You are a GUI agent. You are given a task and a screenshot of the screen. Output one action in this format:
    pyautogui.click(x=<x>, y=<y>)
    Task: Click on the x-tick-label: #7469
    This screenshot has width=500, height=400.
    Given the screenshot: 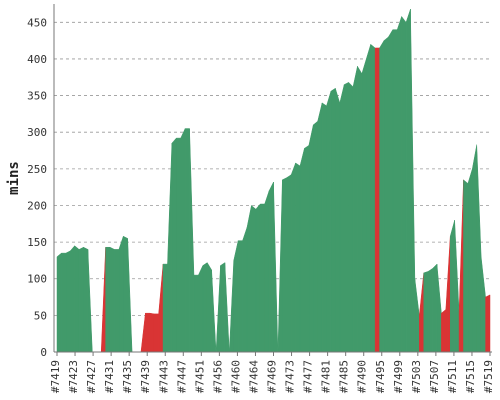 What is the action you would take?
    pyautogui.click(x=272, y=376)
    